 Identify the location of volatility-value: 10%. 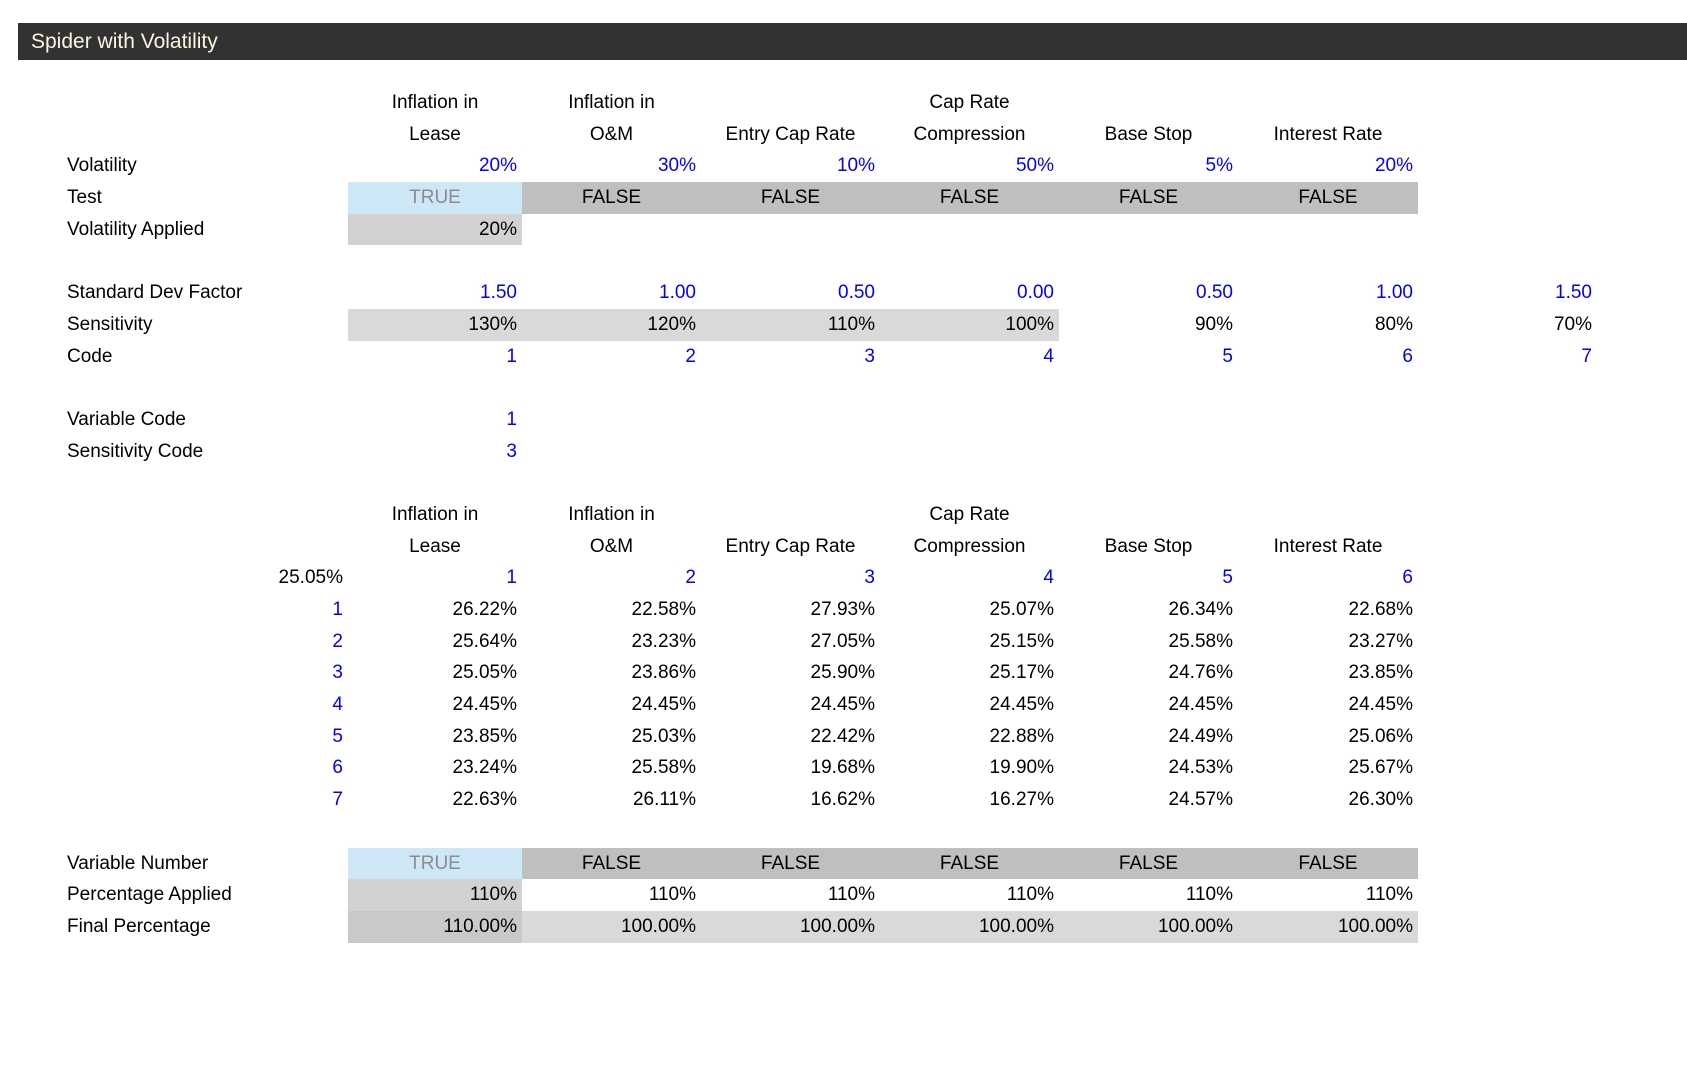
(855, 166).